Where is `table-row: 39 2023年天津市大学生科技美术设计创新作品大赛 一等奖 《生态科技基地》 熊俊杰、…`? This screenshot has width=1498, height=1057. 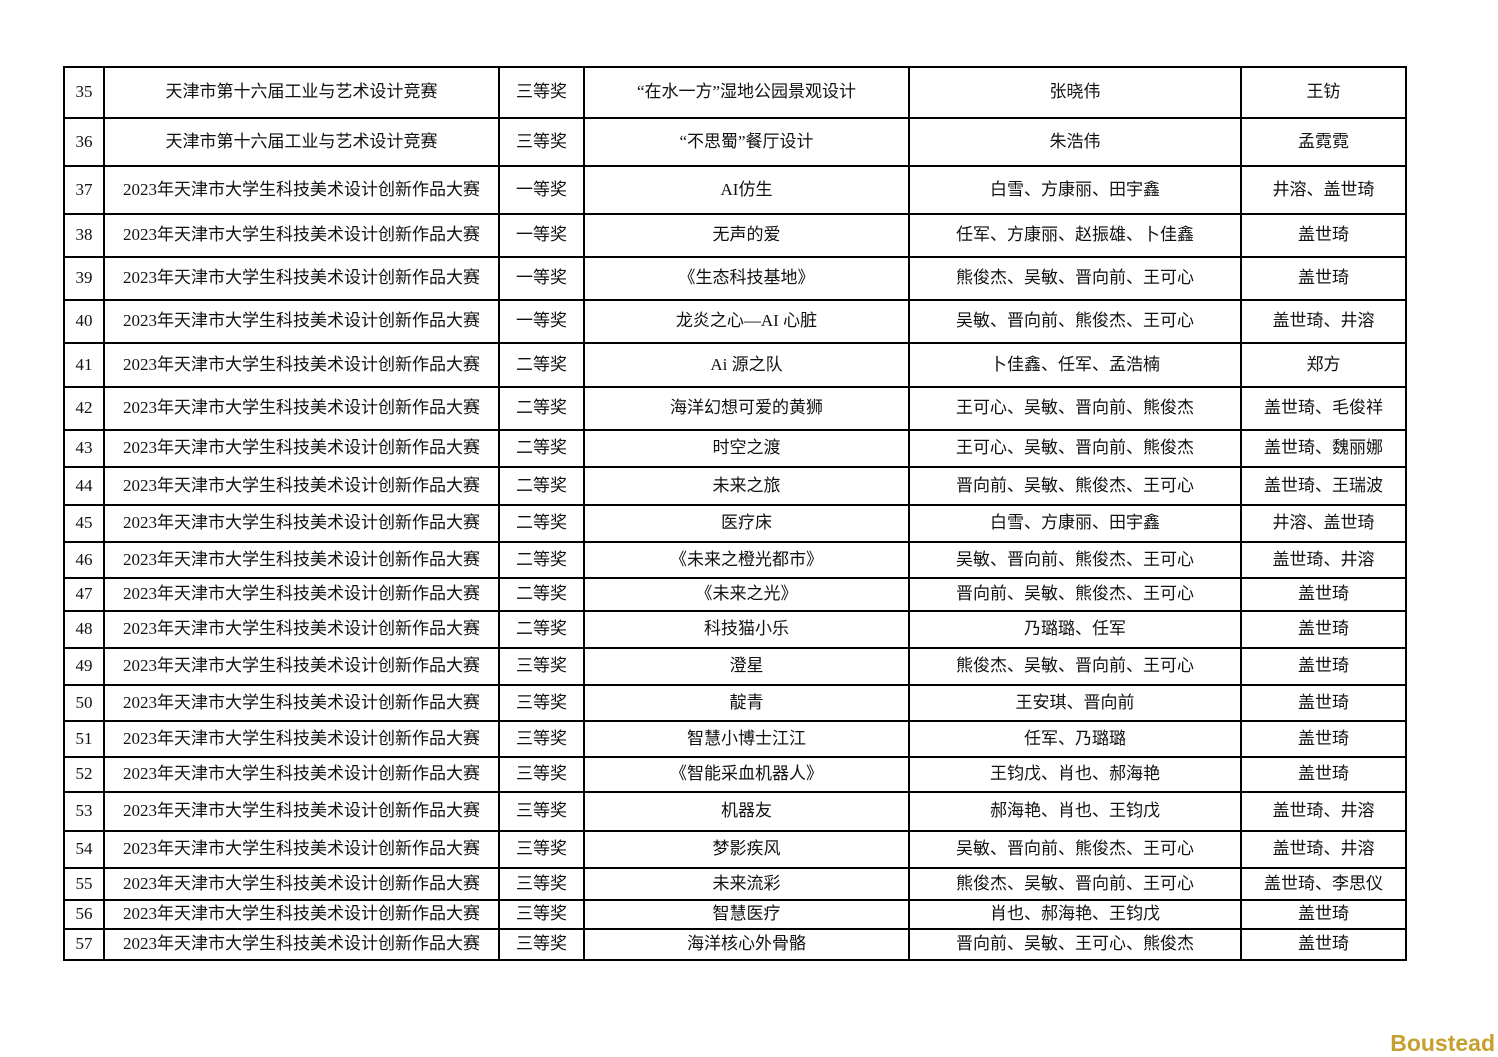
table-row: 39 2023年天津市大学生科技美术设计创新作品大赛 一等奖 《生态科技基地》 熊俊杰、… is located at coordinates (735, 278).